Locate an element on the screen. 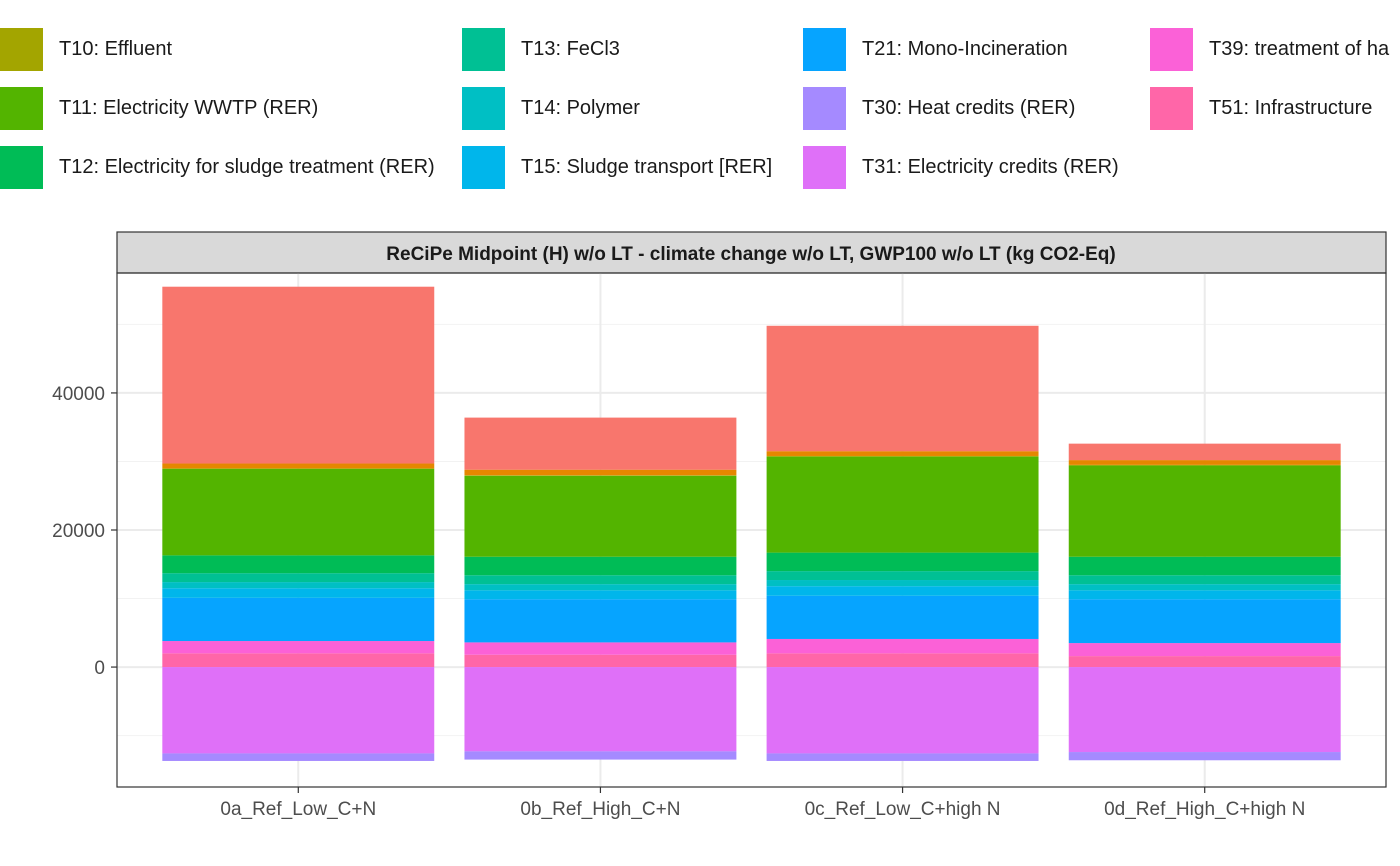 The height and width of the screenshot is (866, 1400). legend-label: T39: treatment of ha is located at coordinates (1299, 49).